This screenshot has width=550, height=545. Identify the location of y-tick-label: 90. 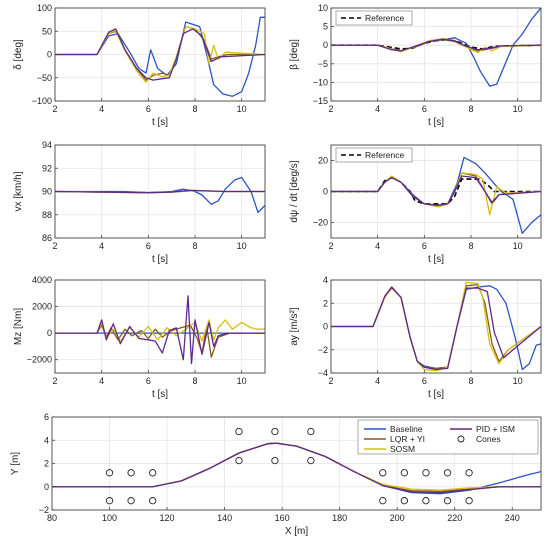
(47, 192).